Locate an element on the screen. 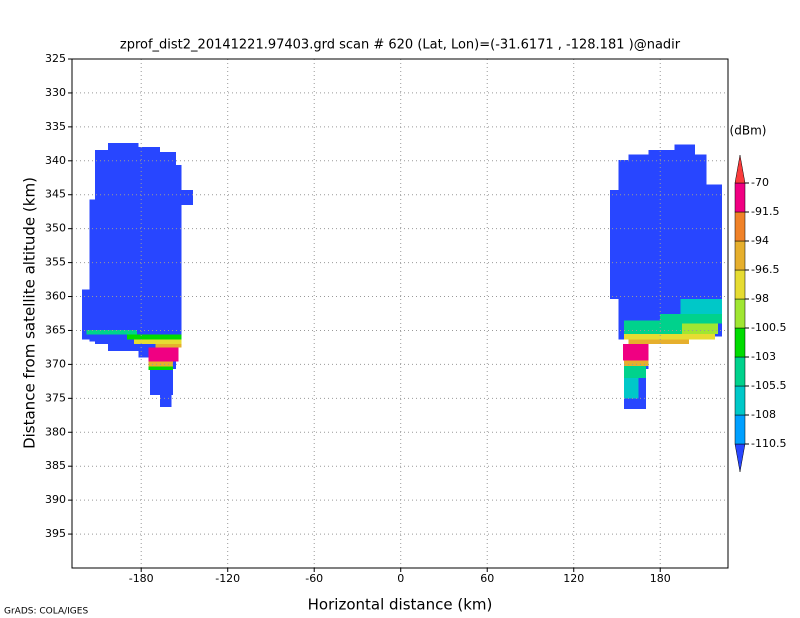 Image resolution: width=800 pixels, height=618 pixels. colorbar-label: -91.5 is located at coordinates (765, 211).